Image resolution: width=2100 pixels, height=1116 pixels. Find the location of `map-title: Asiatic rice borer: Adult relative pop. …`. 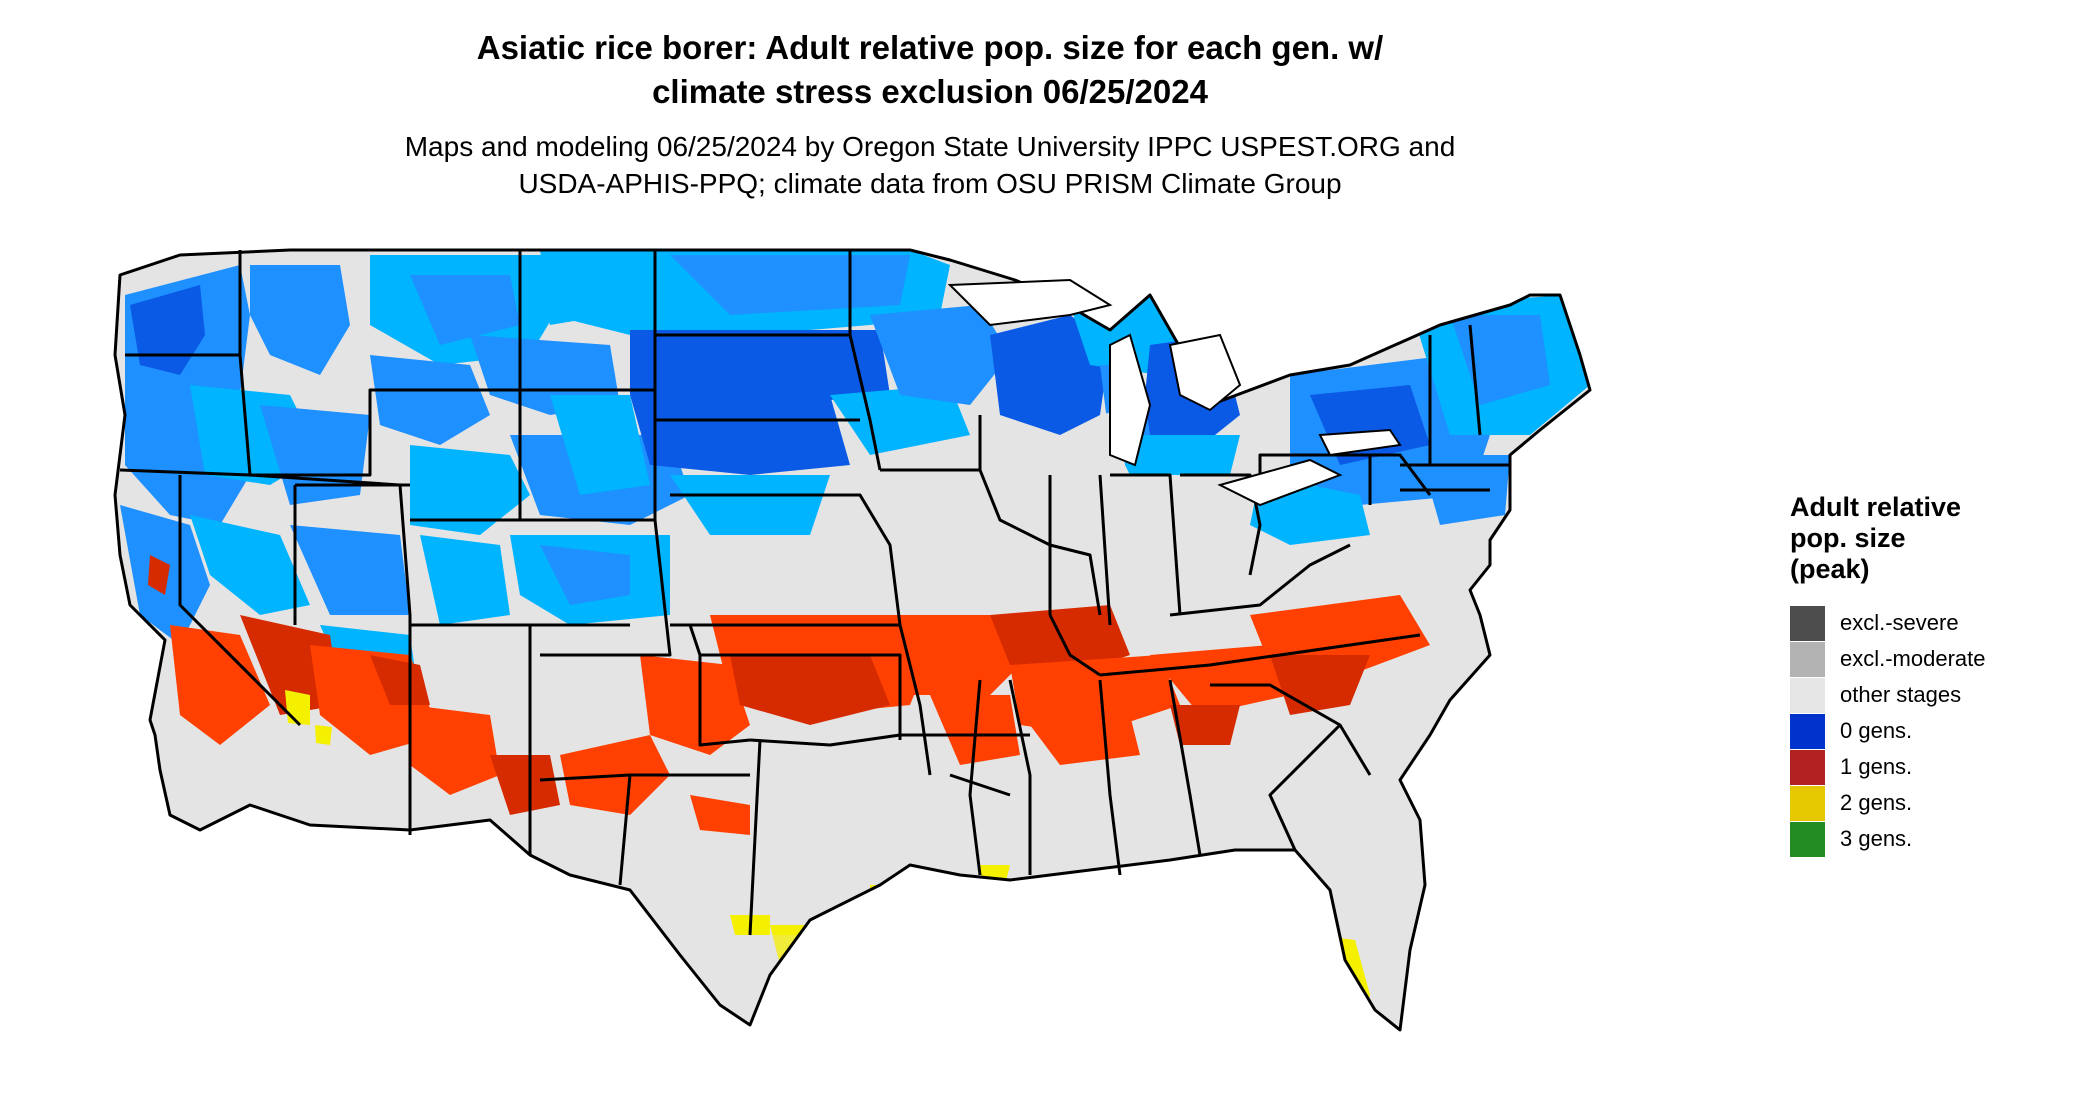

map-title: Asiatic rice borer: Adult relative pop. … is located at coordinates (930, 70).